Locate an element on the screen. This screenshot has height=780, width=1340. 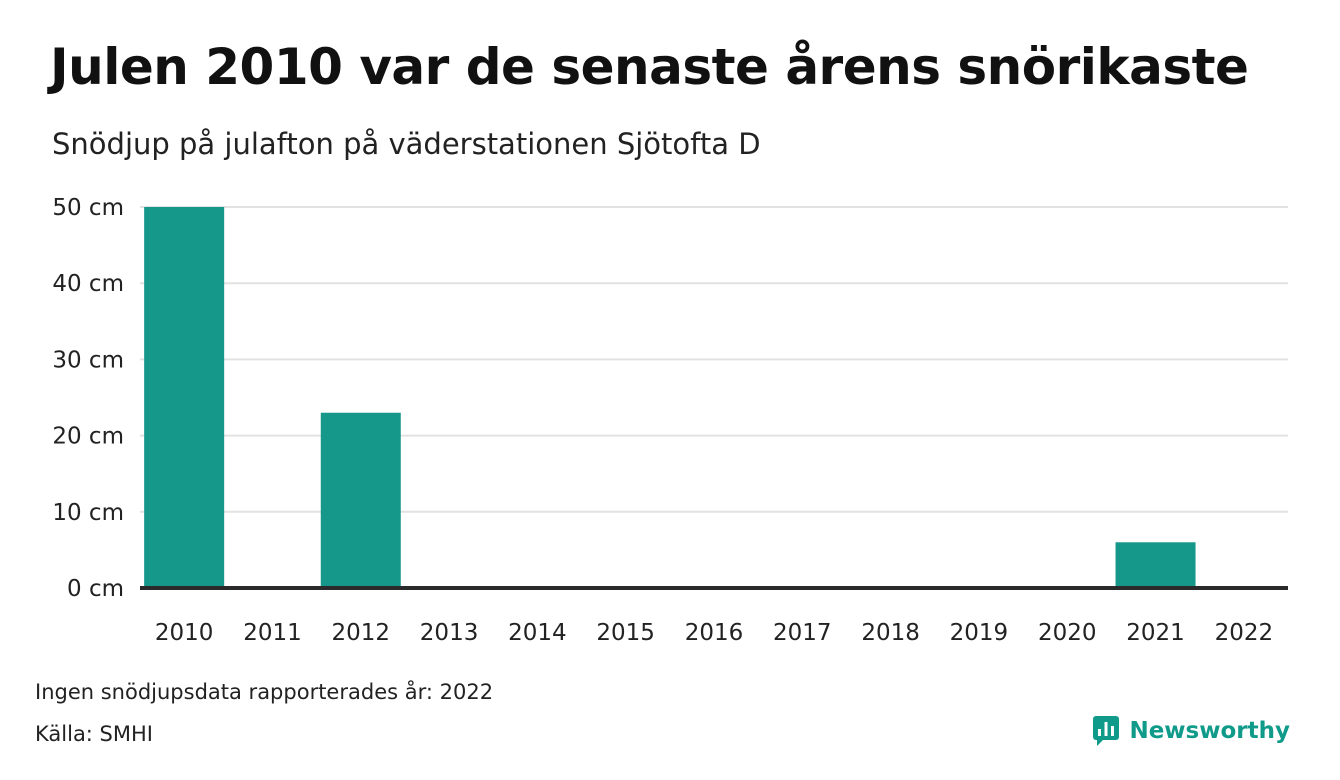
x-tick-label: 2016 is located at coordinates (714, 633).